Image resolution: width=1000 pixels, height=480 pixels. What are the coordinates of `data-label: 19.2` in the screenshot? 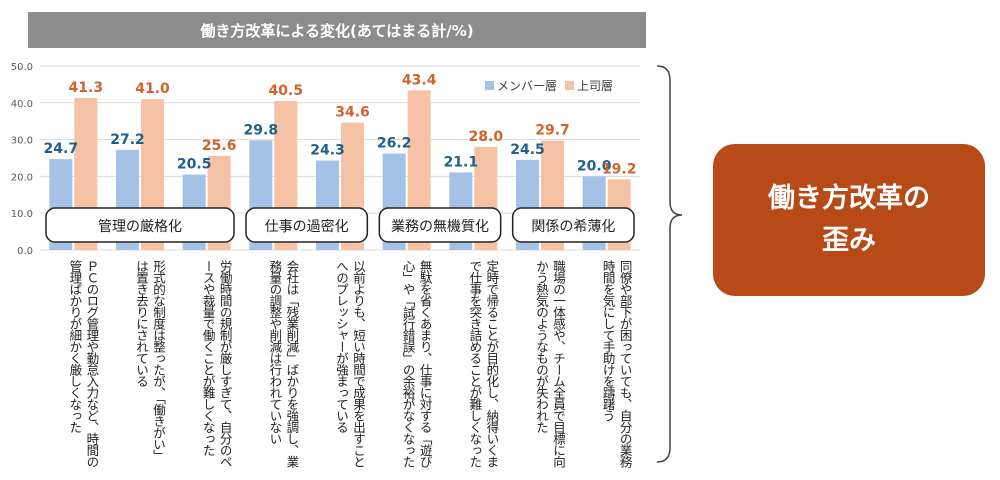 It's located at (619, 169).